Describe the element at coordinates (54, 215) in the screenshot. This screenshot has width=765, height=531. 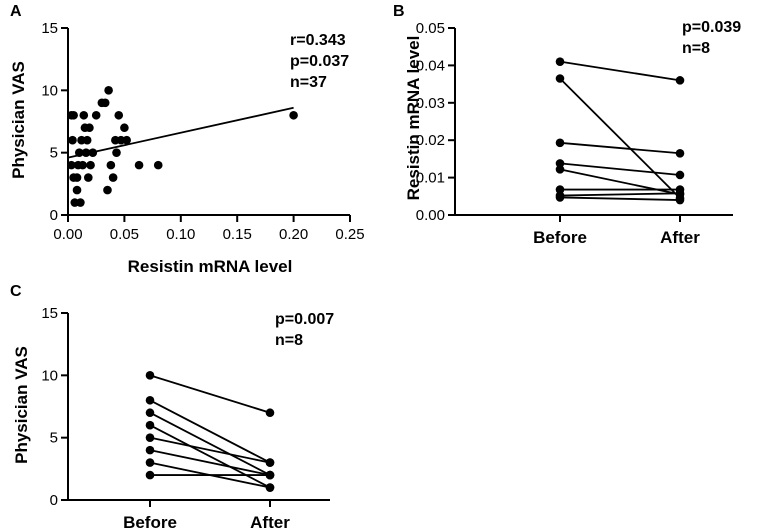
I see `panel-a-y-tick-label: 0` at that location.